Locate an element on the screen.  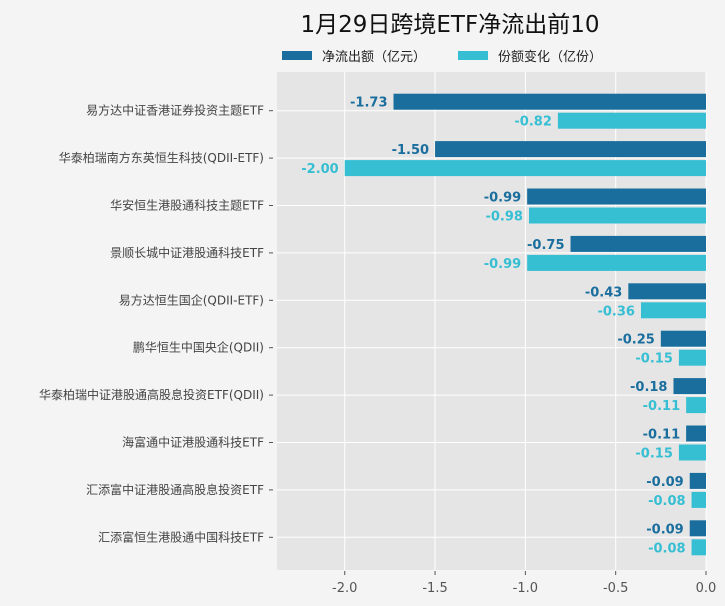
legend: 净流出额（亿元） 份额变化（亿份） is located at coordinates (442, 57).